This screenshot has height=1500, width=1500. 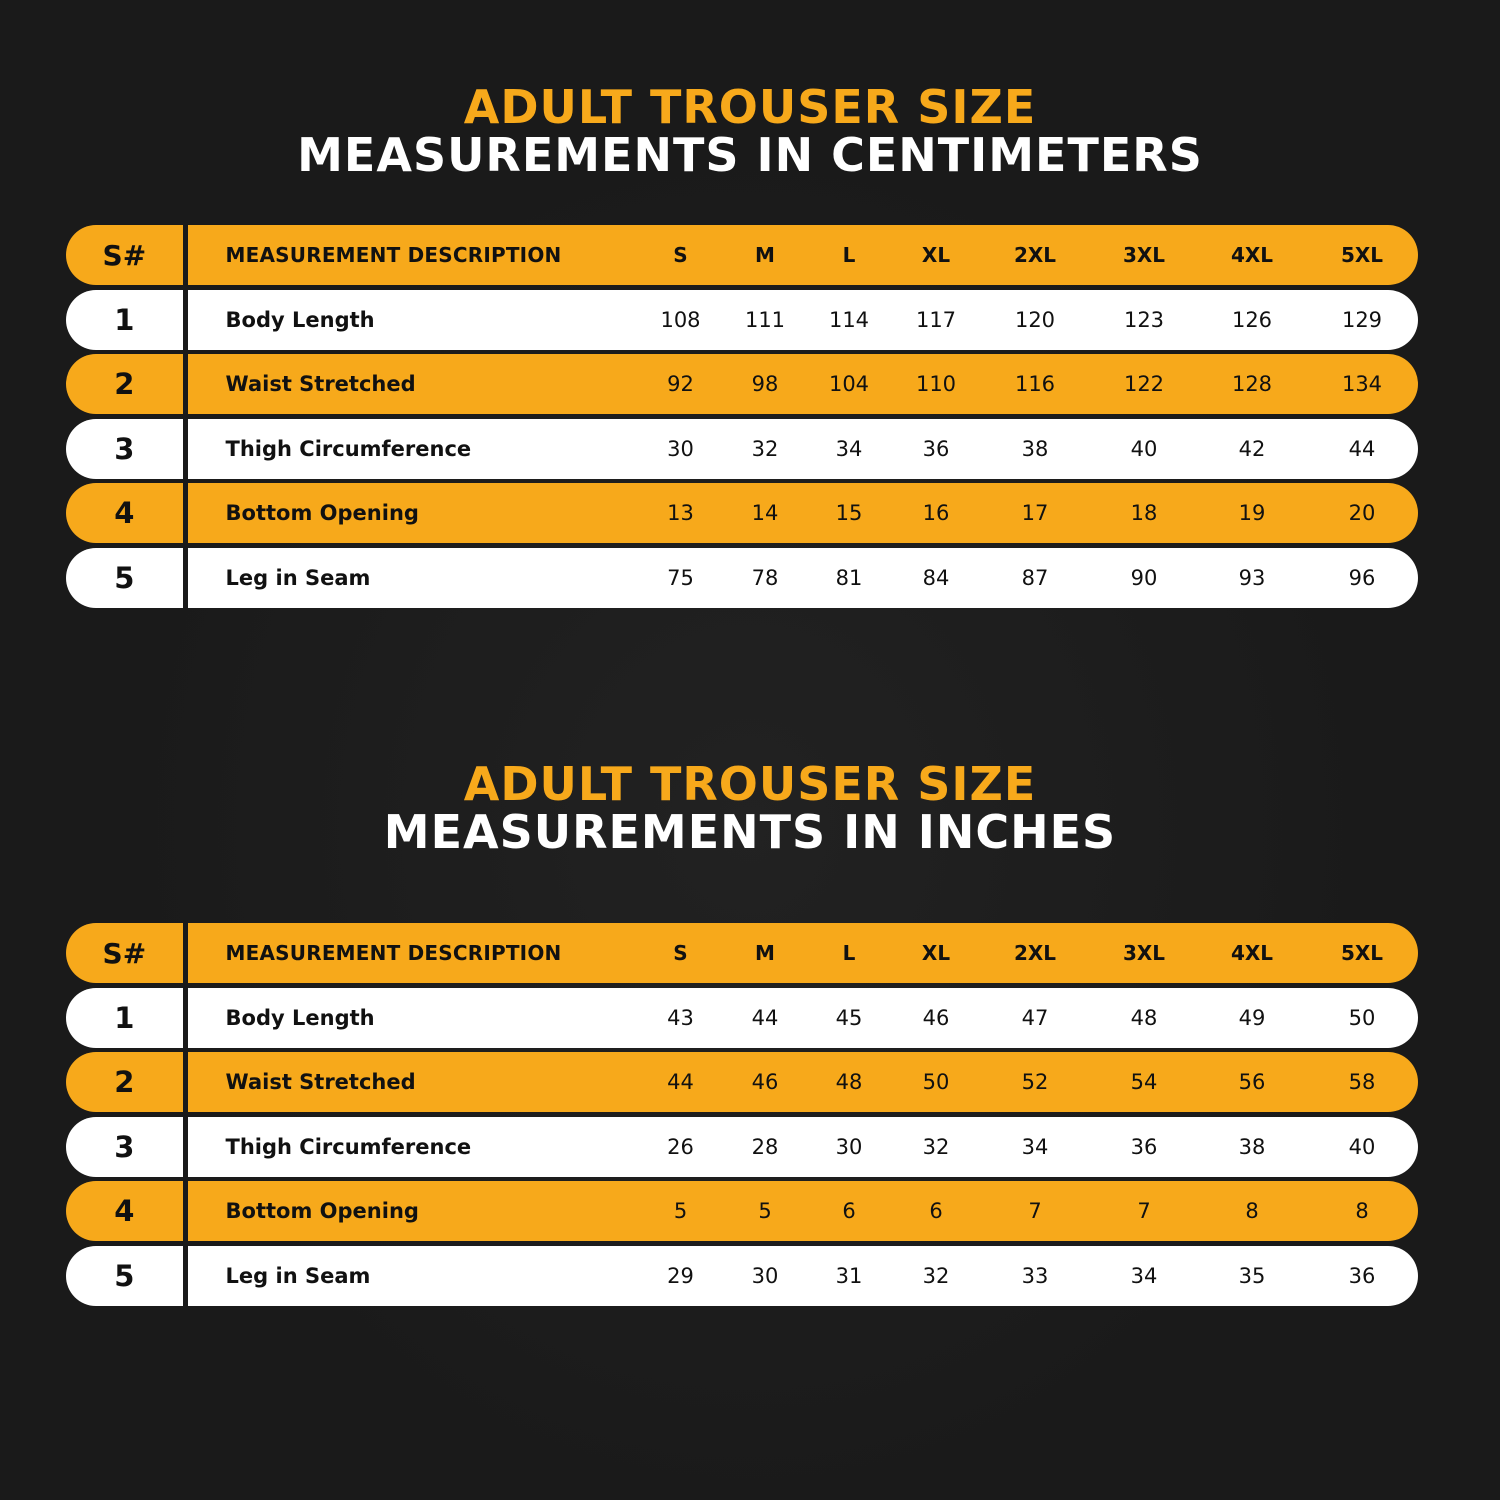 What do you see at coordinates (936, 1082) in the screenshot?
I see `value-cell: 50` at bounding box center [936, 1082].